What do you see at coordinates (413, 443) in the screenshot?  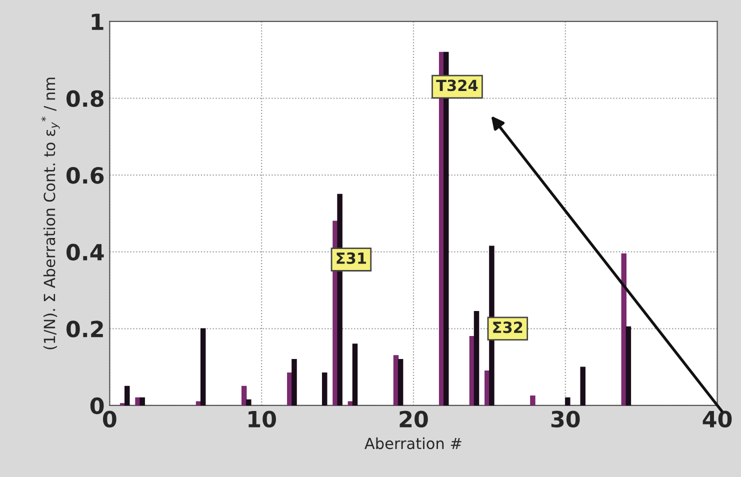 I see `x-axis-title: Aberration #` at bounding box center [413, 443].